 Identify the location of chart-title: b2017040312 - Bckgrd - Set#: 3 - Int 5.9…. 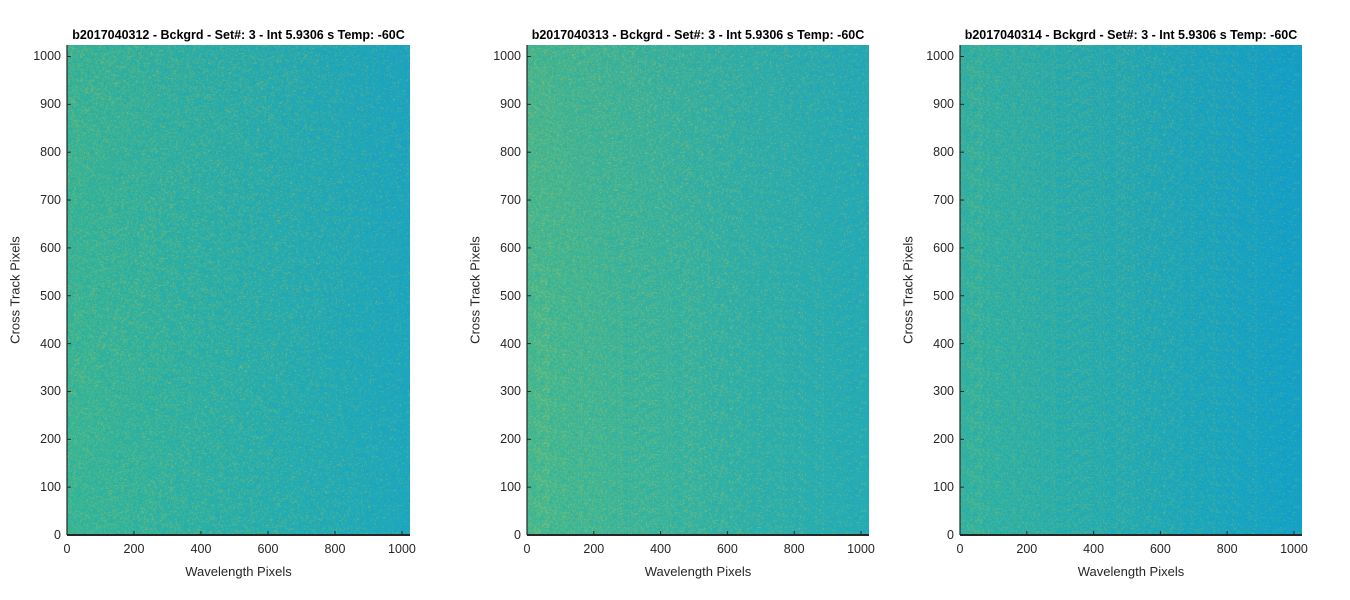
(238, 35).